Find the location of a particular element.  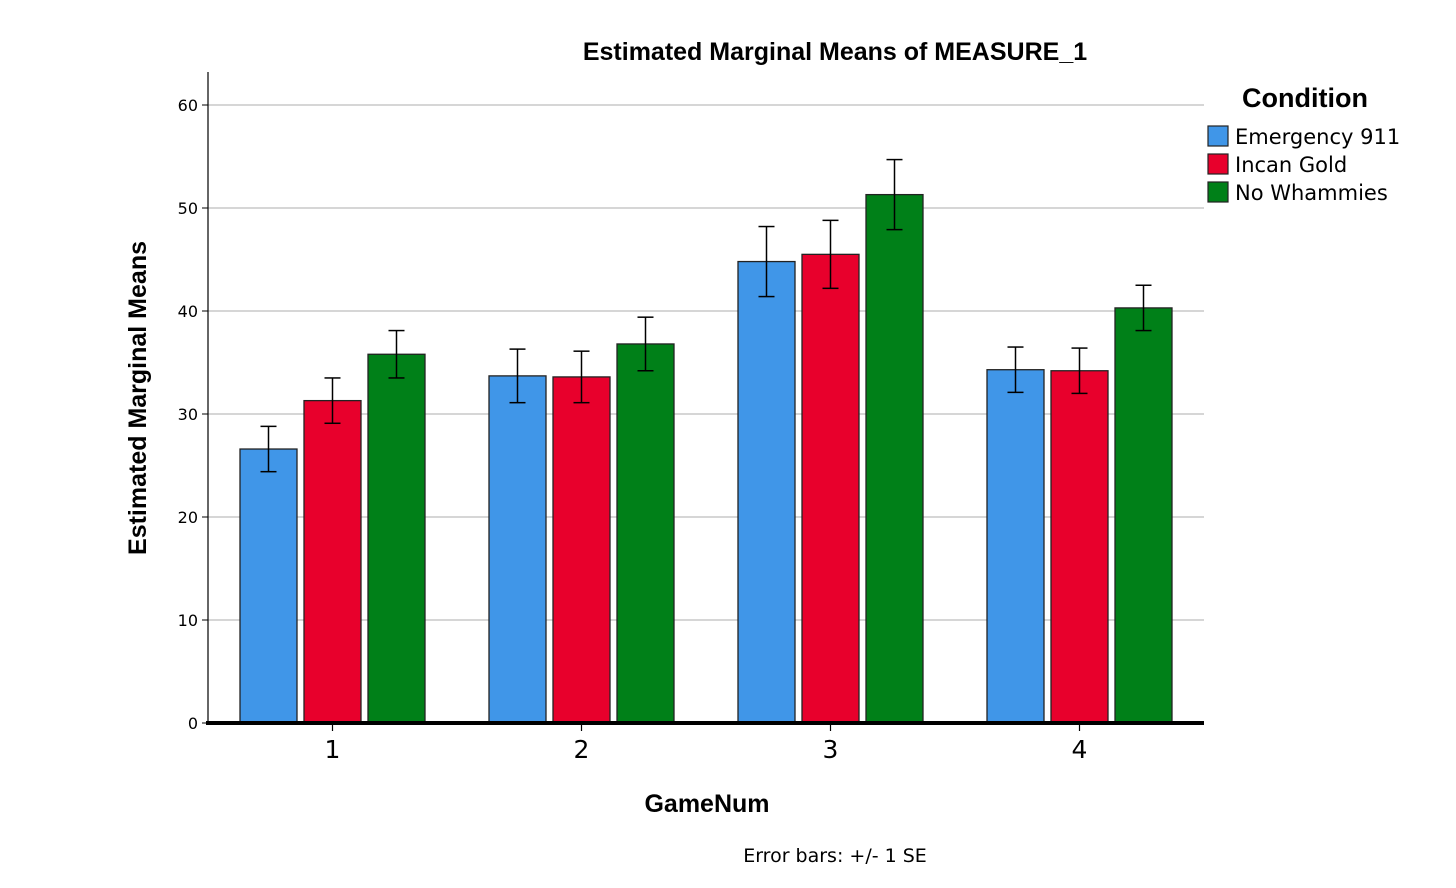

y-tick-label: 60 is located at coordinates (188, 105).